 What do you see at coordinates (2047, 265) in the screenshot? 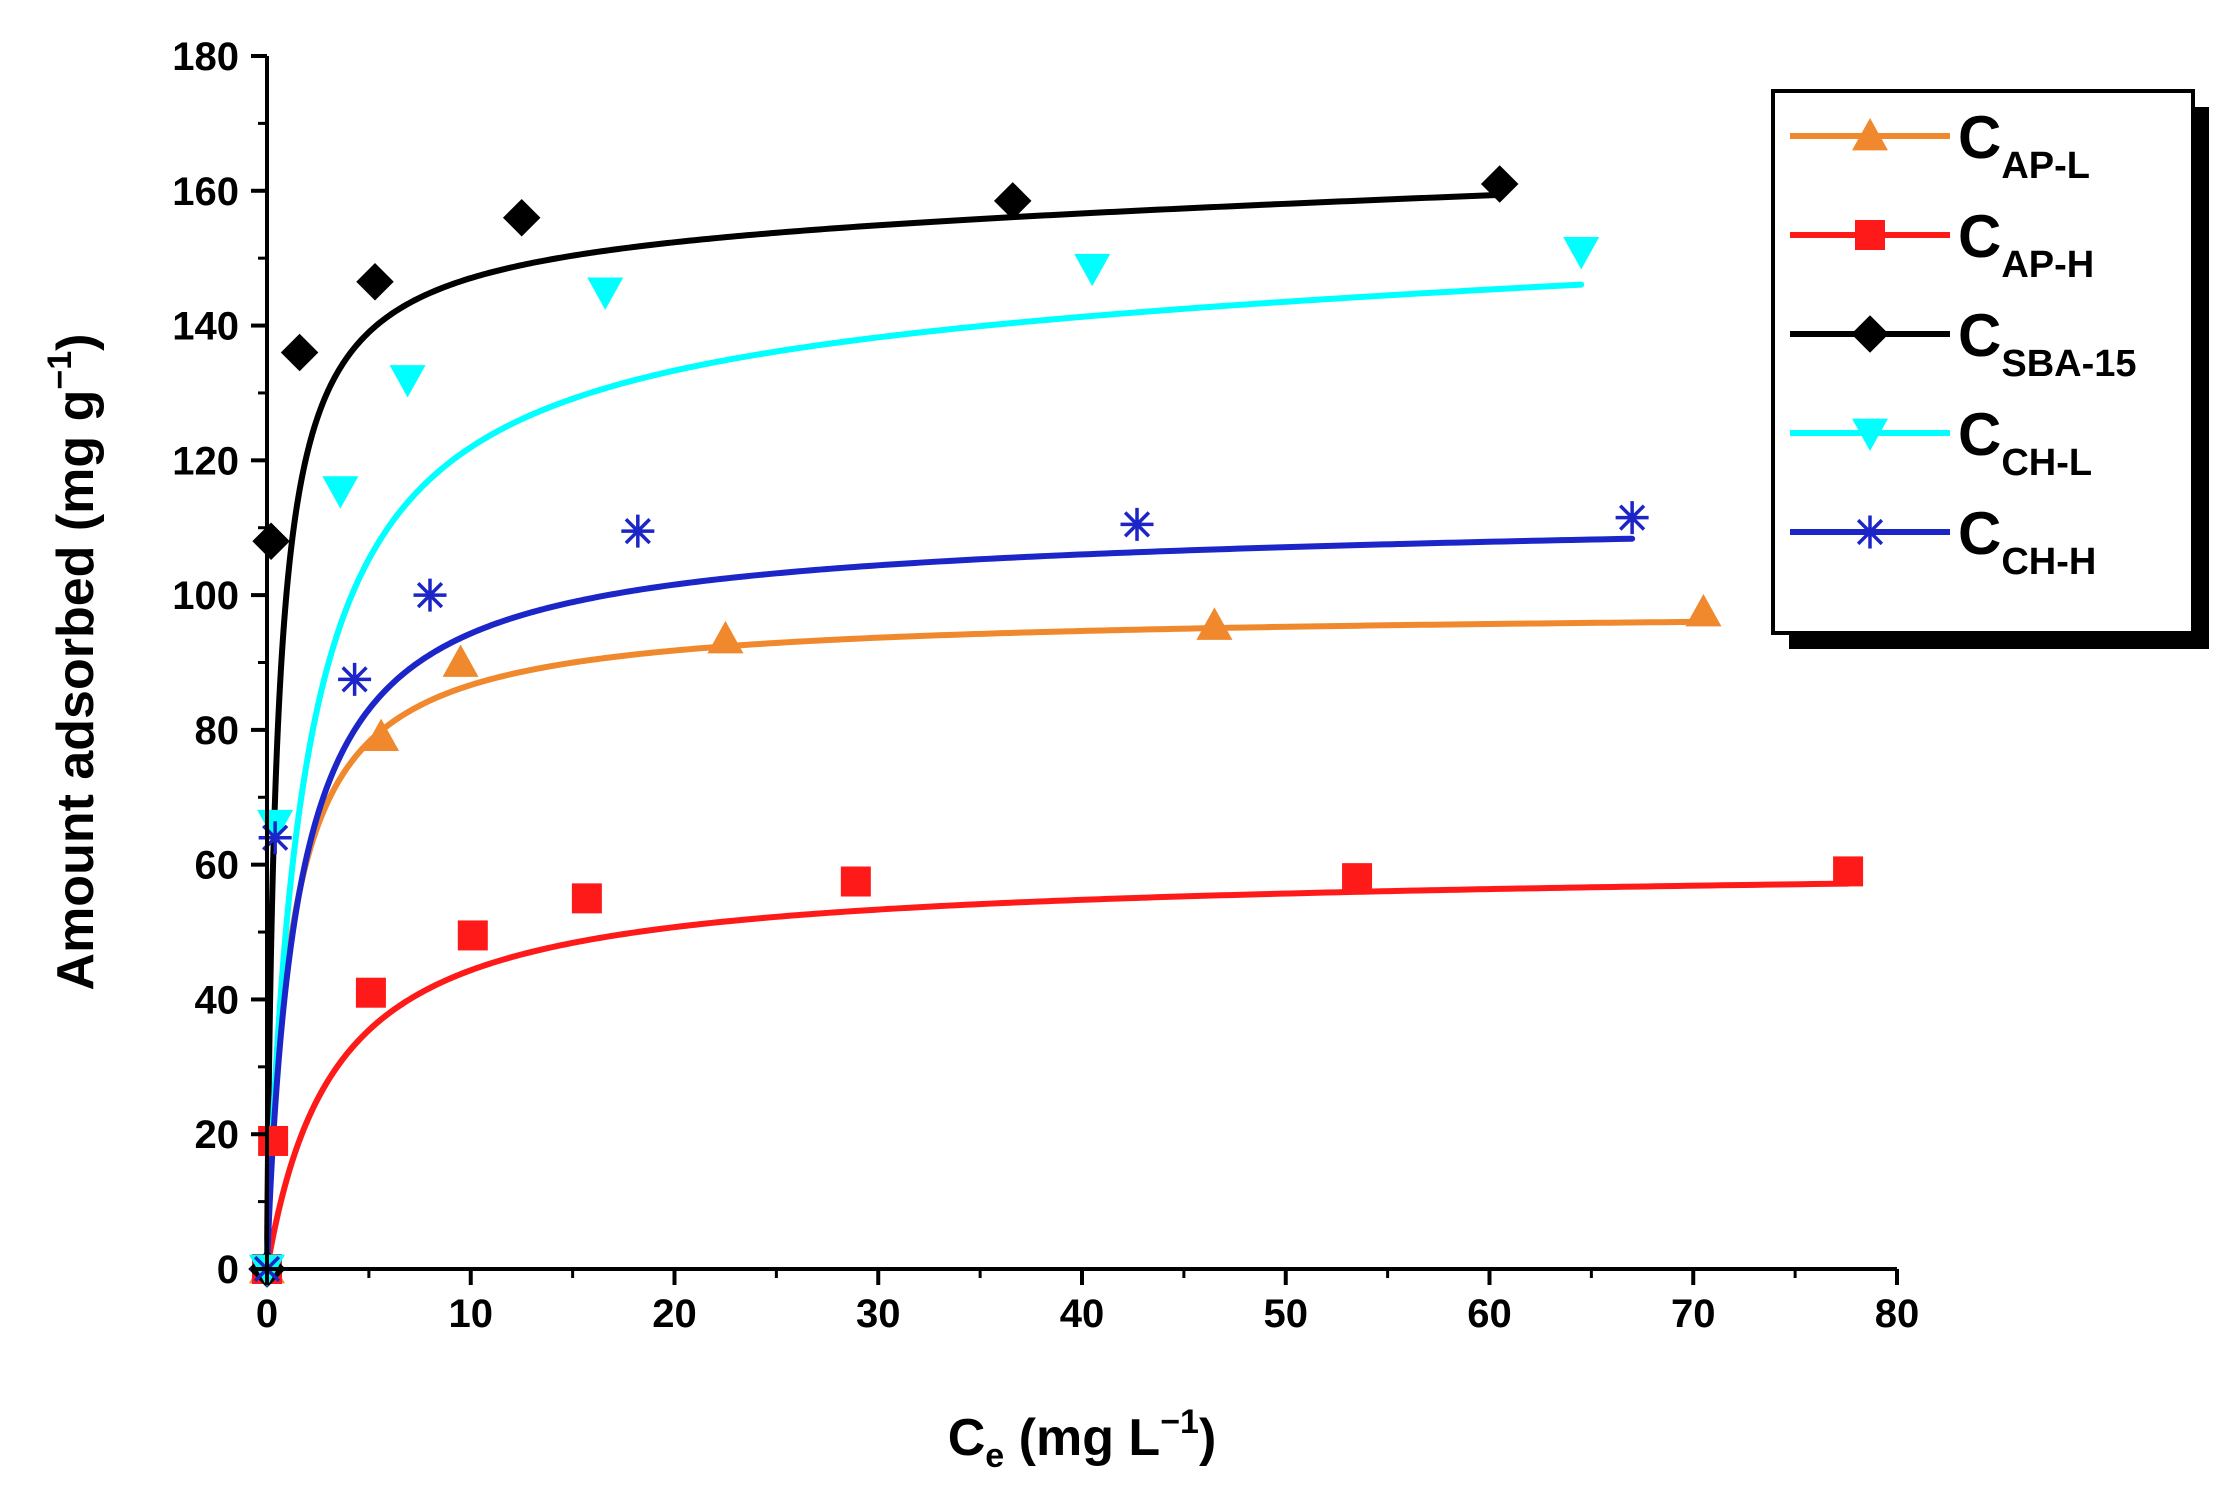
I see `legend-label-sub: AP-H` at bounding box center [2047, 265].